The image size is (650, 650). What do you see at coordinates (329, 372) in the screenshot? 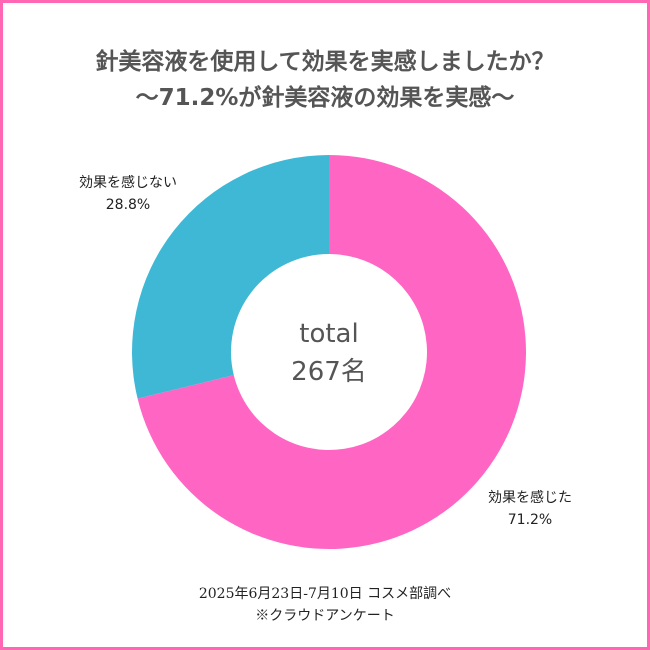
I see `center-count-label: 267名` at bounding box center [329, 372].